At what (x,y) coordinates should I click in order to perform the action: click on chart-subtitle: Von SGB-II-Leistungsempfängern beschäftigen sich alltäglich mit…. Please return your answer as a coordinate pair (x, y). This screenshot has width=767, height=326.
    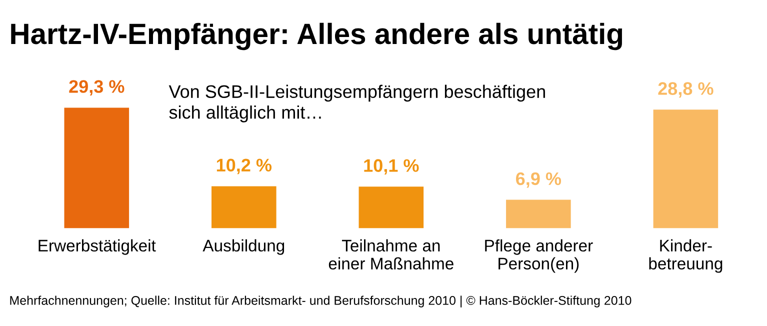
    Looking at the image, I should click on (356, 103).